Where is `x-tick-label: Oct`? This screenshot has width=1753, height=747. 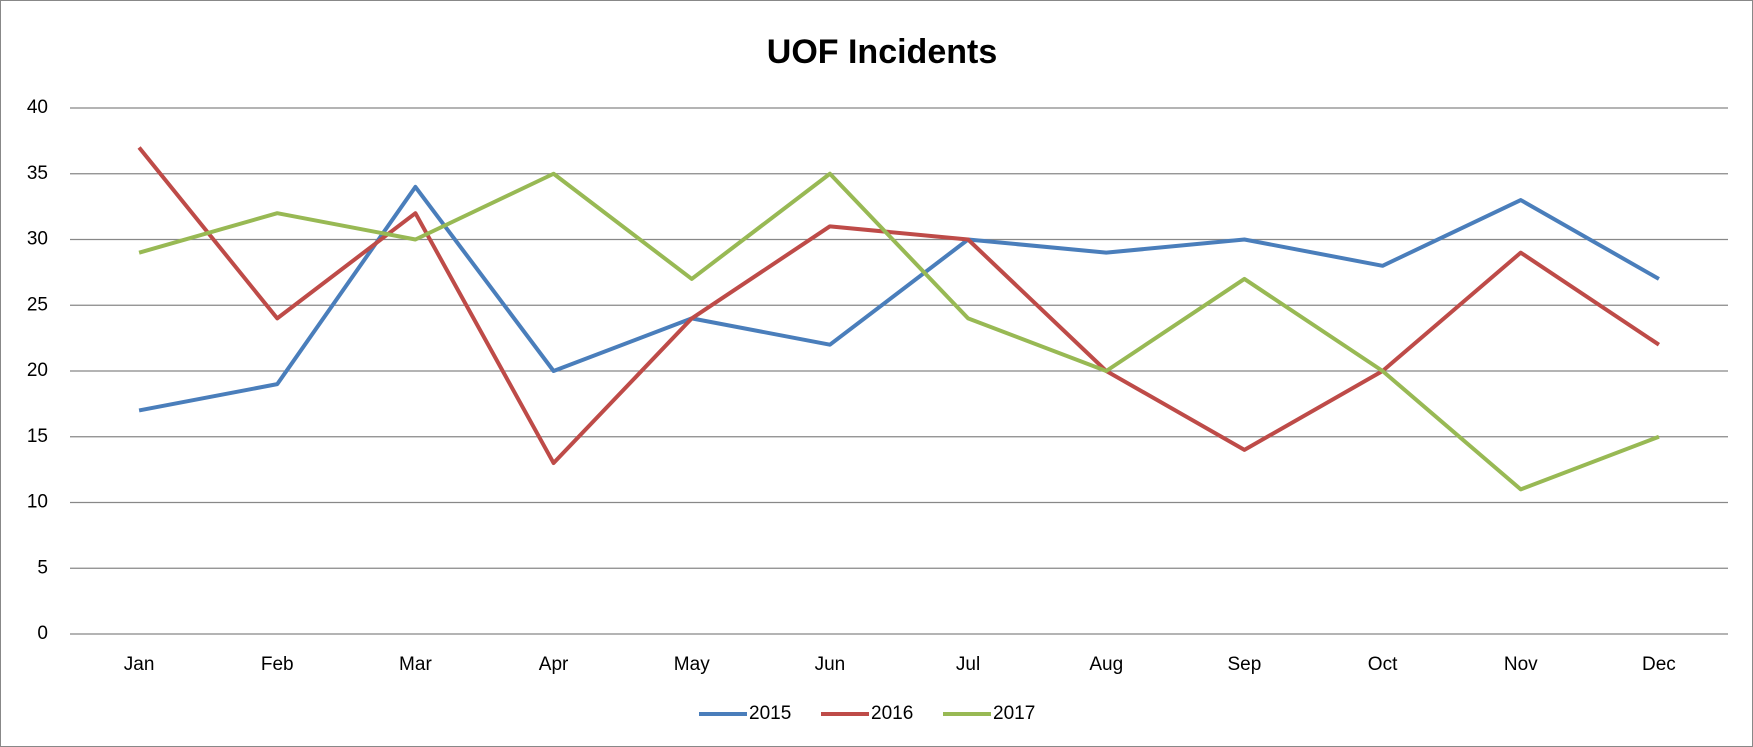 x-tick-label: Oct is located at coordinates (1383, 664).